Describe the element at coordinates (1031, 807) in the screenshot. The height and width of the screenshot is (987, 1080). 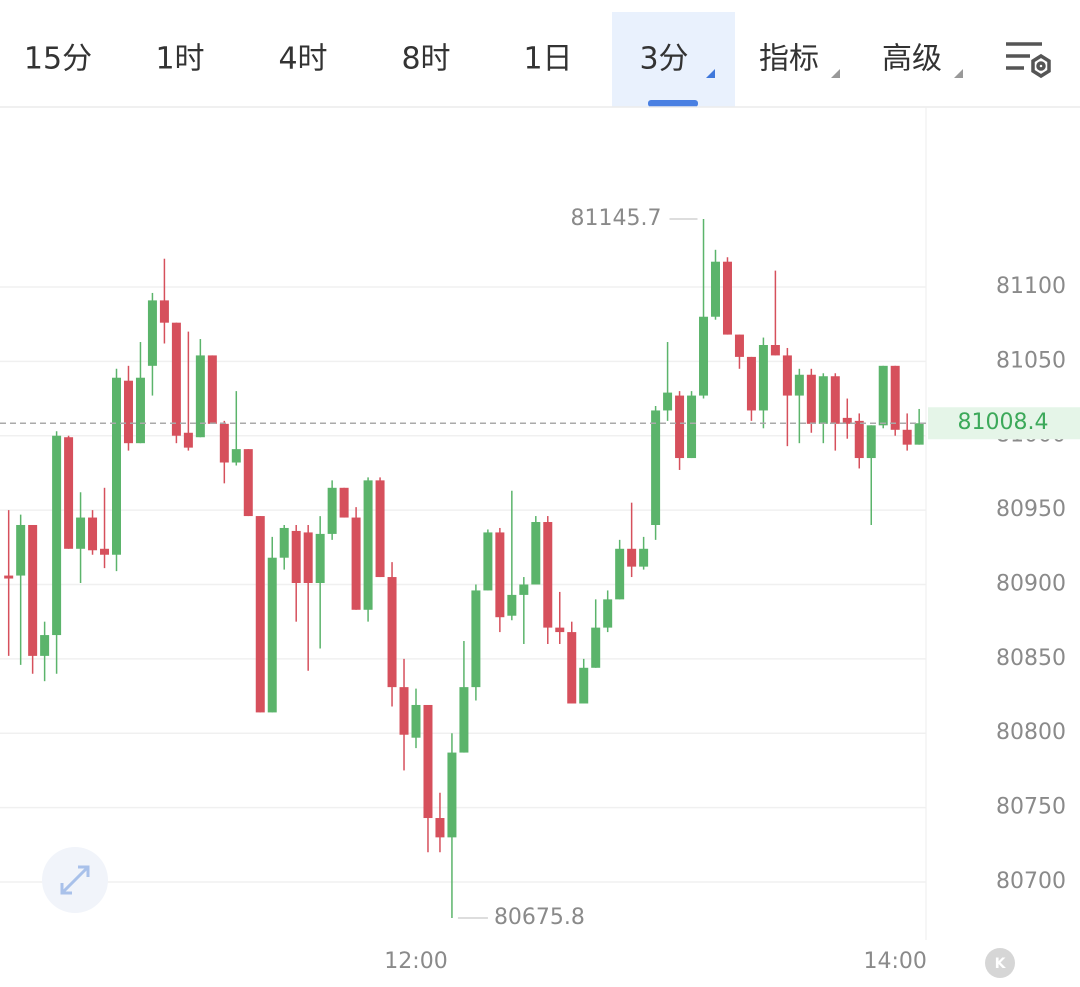
I see `y-tick-label: 80750` at that location.